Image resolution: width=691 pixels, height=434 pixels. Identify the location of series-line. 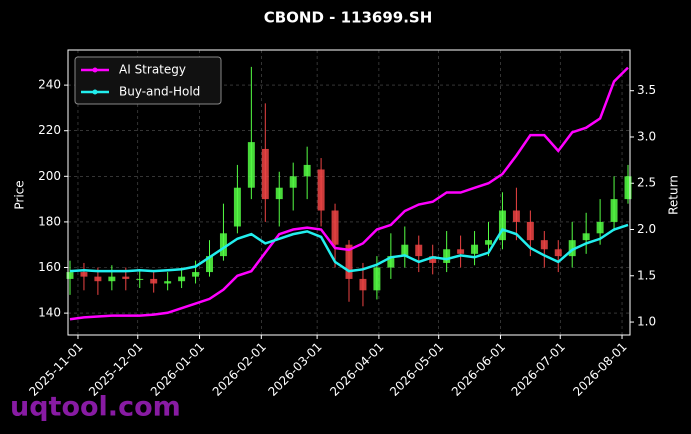
(349, 248).